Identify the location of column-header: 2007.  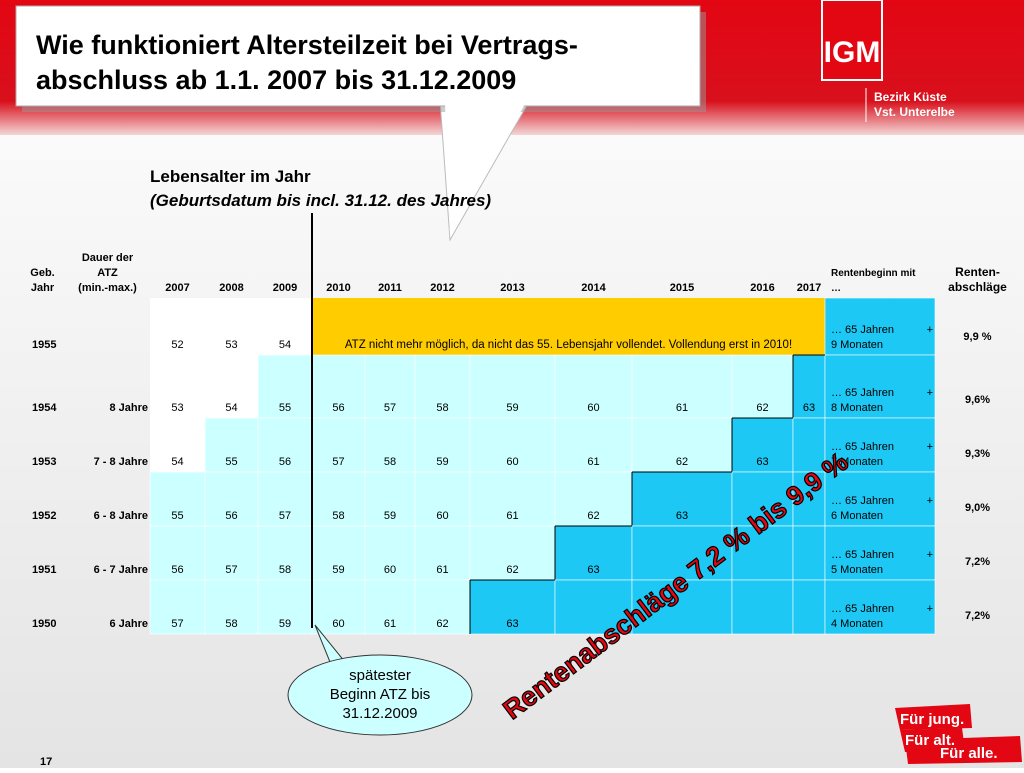
(177, 288).